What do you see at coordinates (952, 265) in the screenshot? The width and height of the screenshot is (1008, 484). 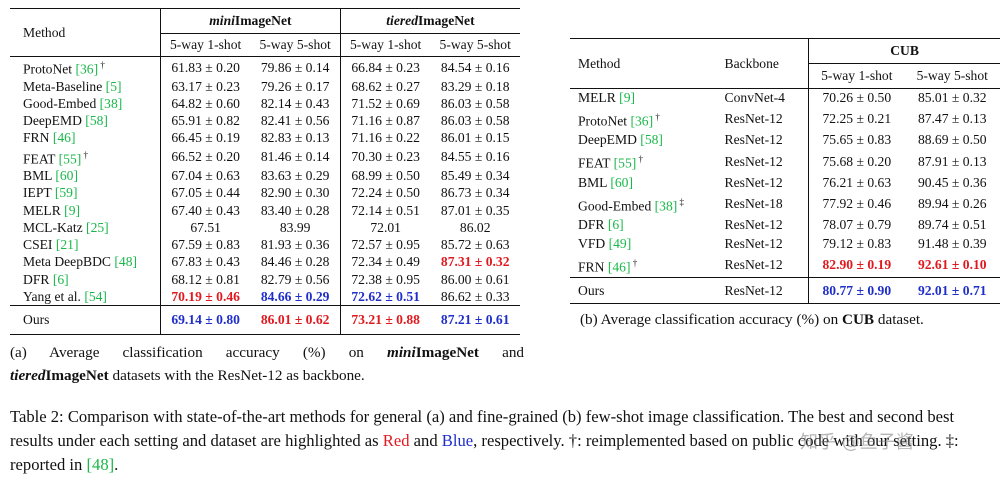 I see `table-b-cell: 92.61 ± 0.10` at bounding box center [952, 265].